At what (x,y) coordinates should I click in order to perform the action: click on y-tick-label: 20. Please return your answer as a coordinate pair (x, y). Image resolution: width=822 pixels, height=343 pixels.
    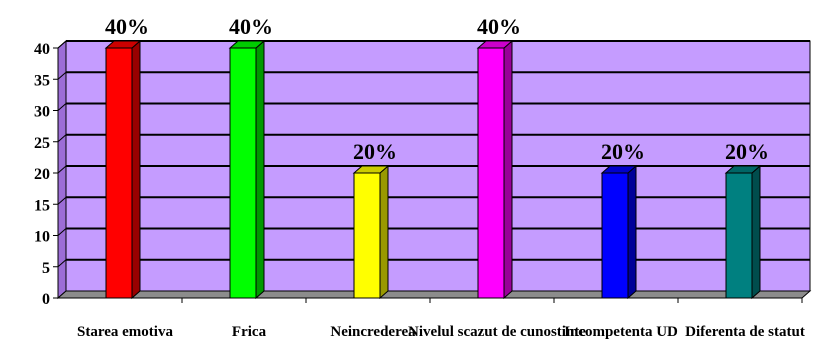
    Looking at the image, I should click on (42, 174).